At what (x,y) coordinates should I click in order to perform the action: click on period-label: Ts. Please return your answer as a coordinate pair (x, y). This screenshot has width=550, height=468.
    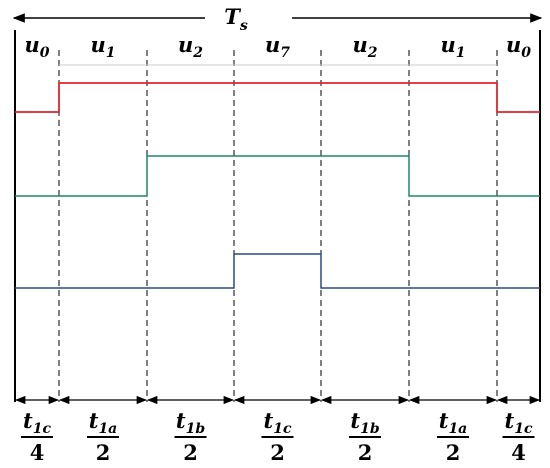
    Looking at the image, I should click on (236, 19).